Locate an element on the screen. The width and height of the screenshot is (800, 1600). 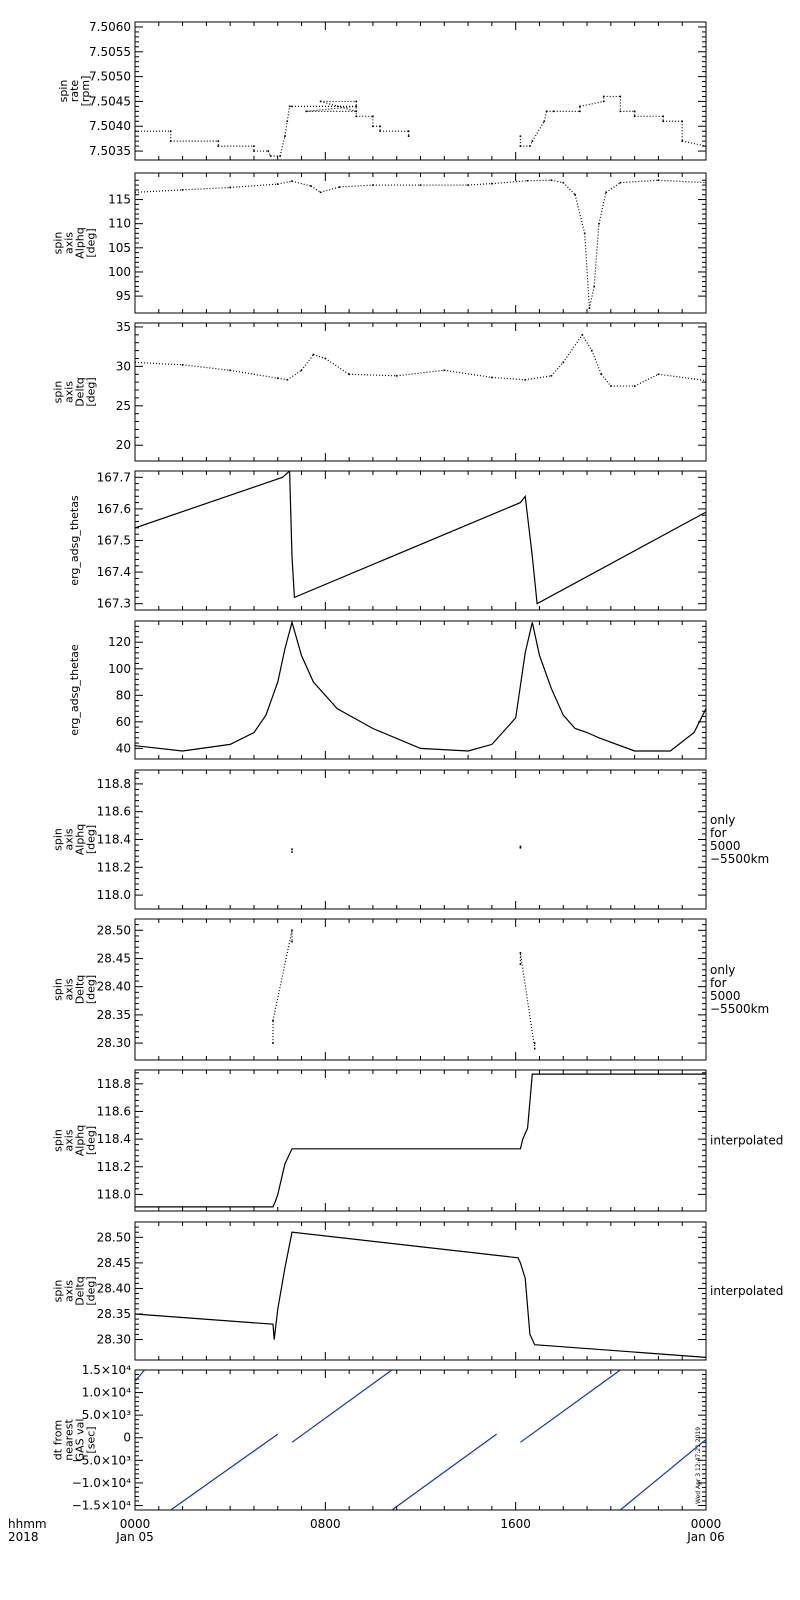
y-tick-label: 28.40 is located at coordinates (114, 1288).